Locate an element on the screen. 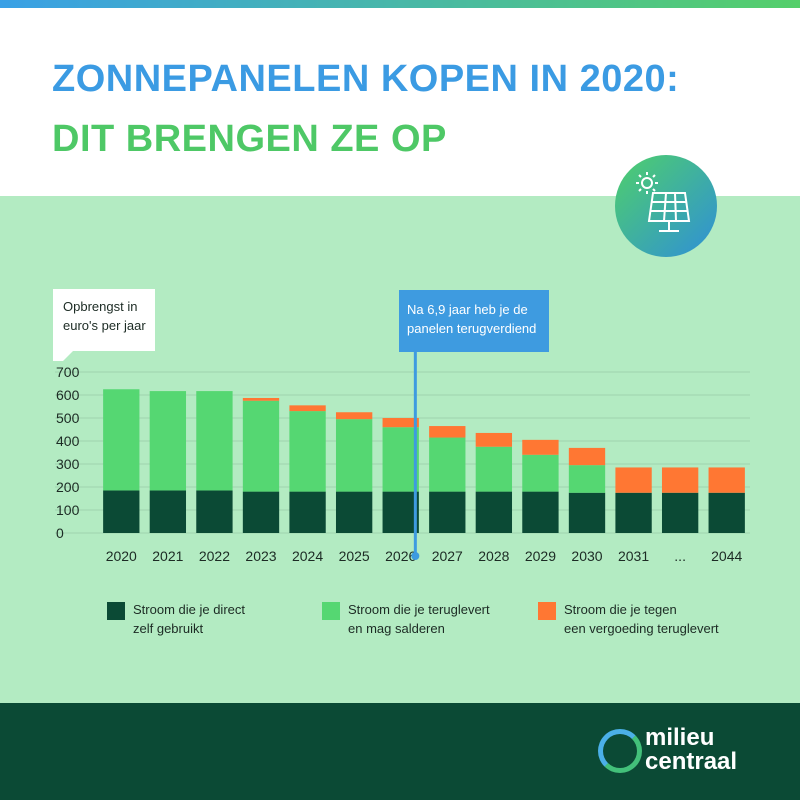 The height and width of the screenshot is (800, 800). legend-label-line-2: zelf gebruikt is located at coordinates (168, 628).